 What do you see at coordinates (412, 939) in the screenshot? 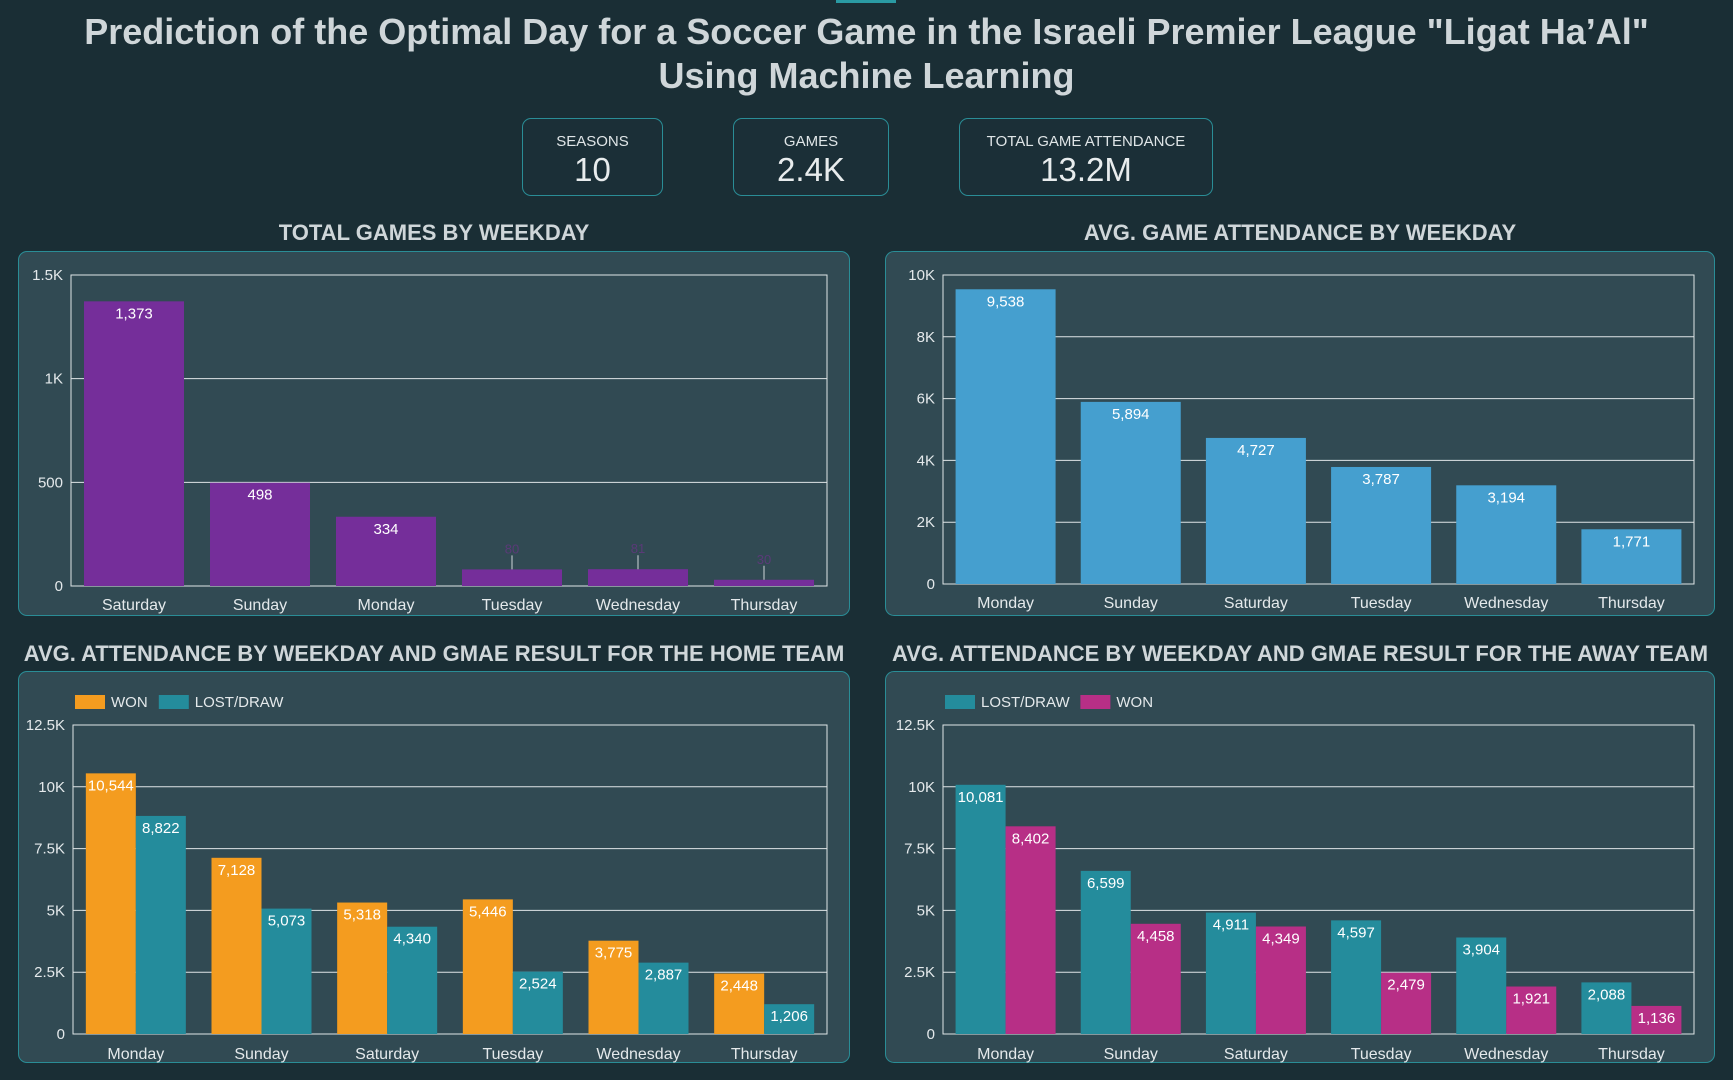
I see `data-label: 4,340` at bounding box center [412, 939].